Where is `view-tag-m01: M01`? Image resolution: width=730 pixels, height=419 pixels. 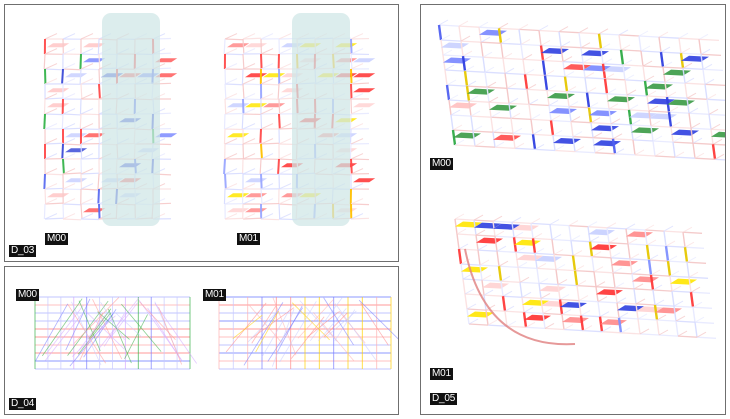
view-tag-m01: M01 is located at coordinates (214, 295).